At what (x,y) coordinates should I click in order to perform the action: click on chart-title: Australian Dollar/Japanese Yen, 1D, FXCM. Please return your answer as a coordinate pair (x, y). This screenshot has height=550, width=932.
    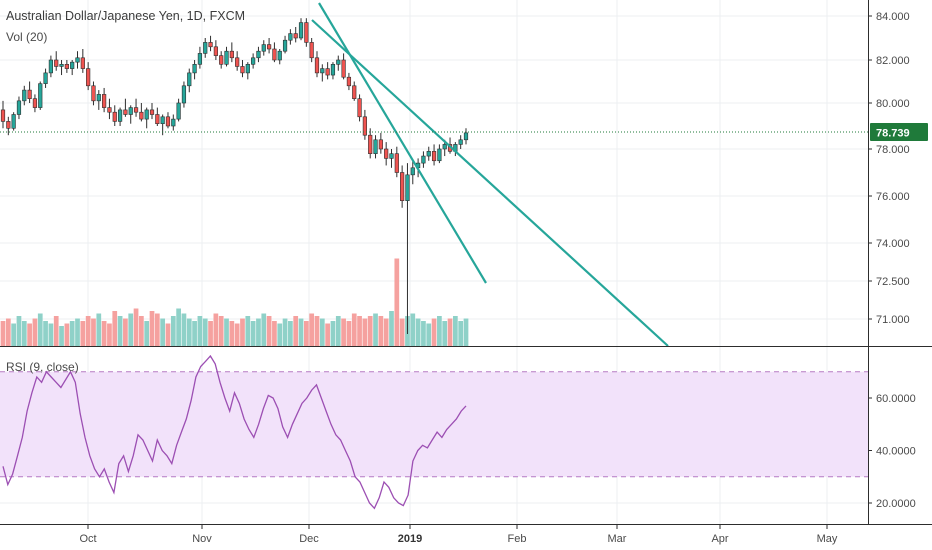
    Looking at the image, I should click on (125, 16).